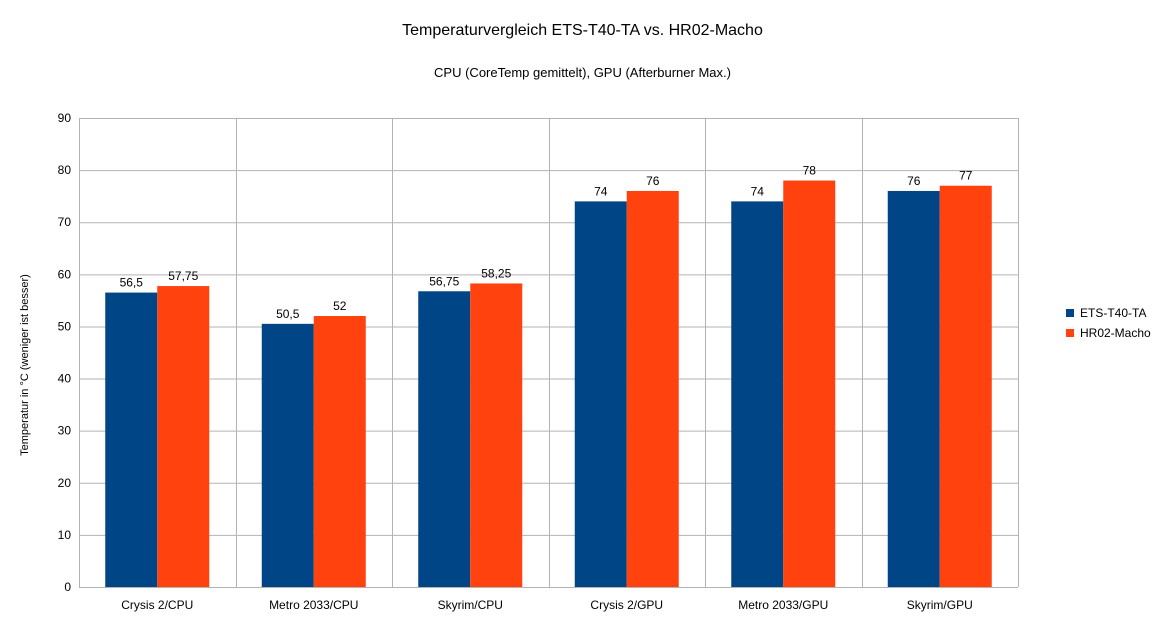 This screenshot has height=641, width=1165. What do you see at coordinates (65, 379) in the screenshot?
I see `y-tick-label-40: 40` at bounding box center [65, 379].